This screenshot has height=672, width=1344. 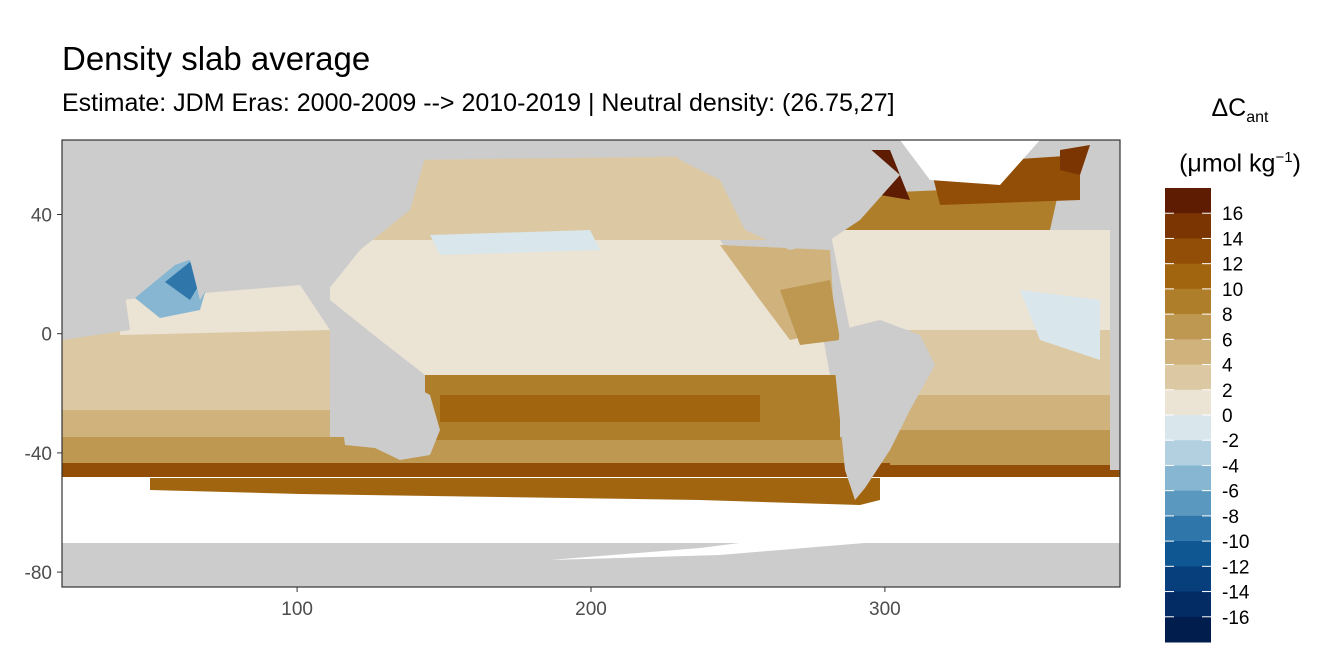 I want to click on nodata-antarctic-shelf, so click(x=725, y=542).